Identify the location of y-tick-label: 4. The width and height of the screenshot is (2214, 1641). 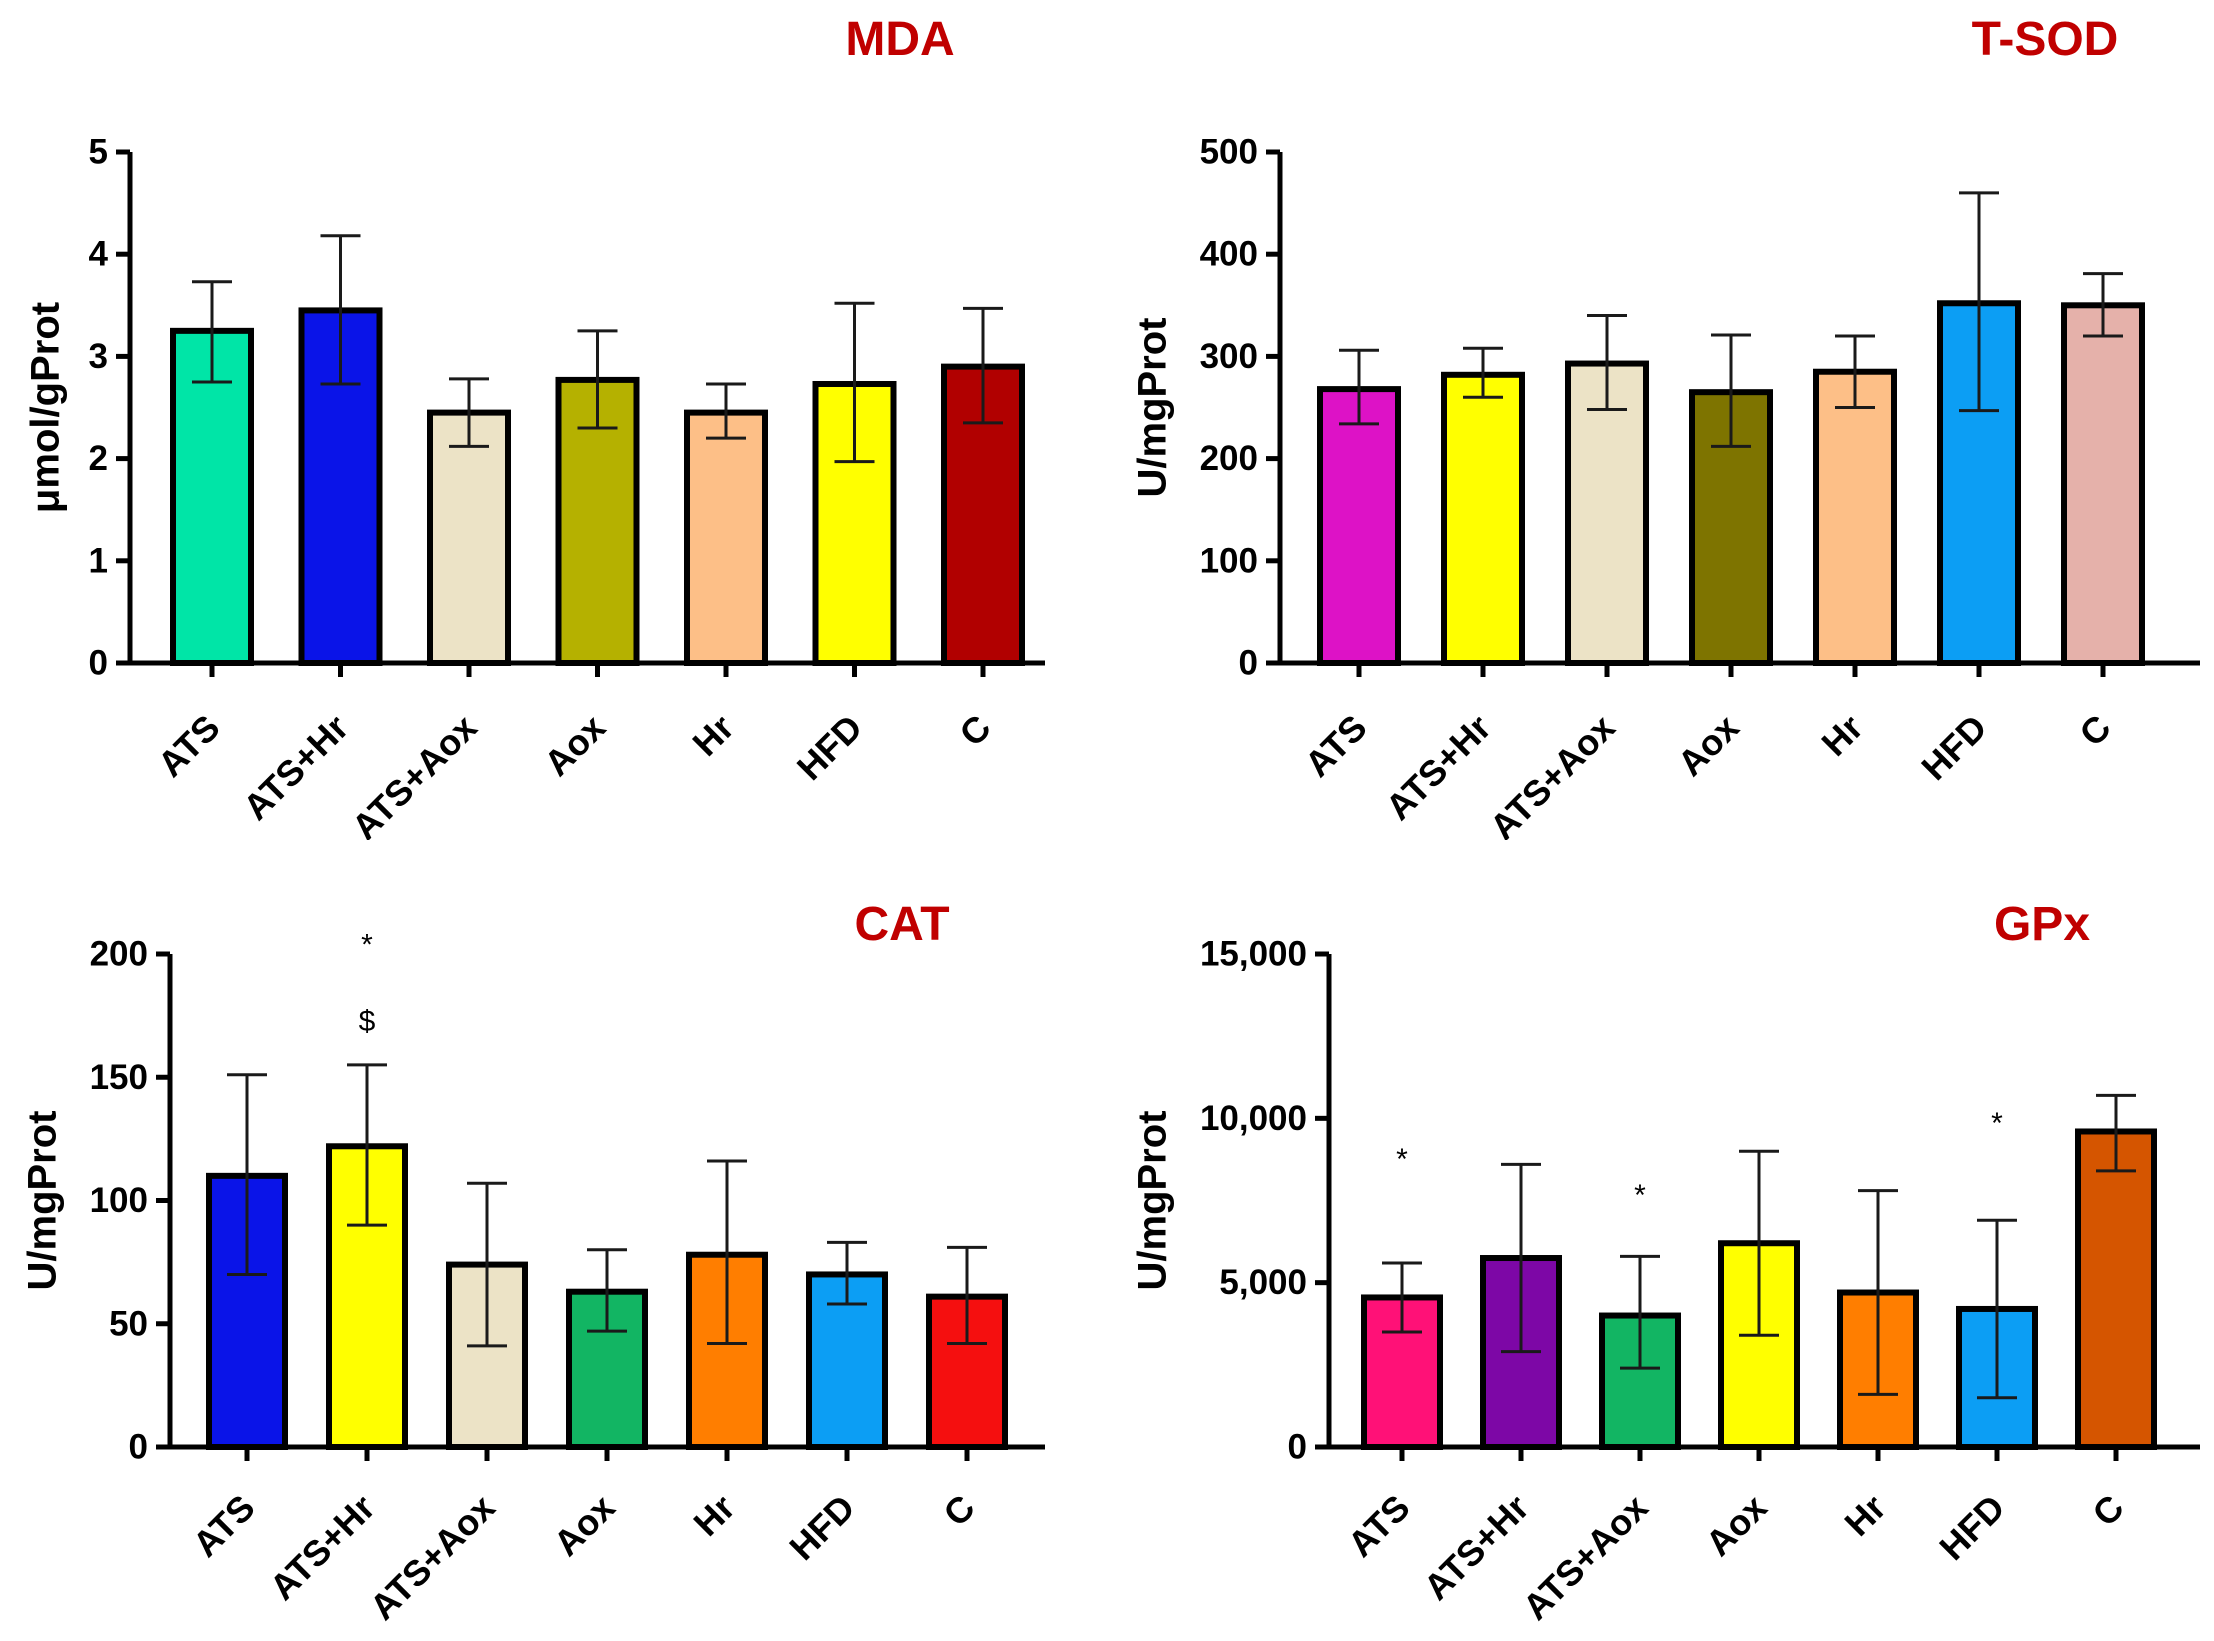
(99, 254).